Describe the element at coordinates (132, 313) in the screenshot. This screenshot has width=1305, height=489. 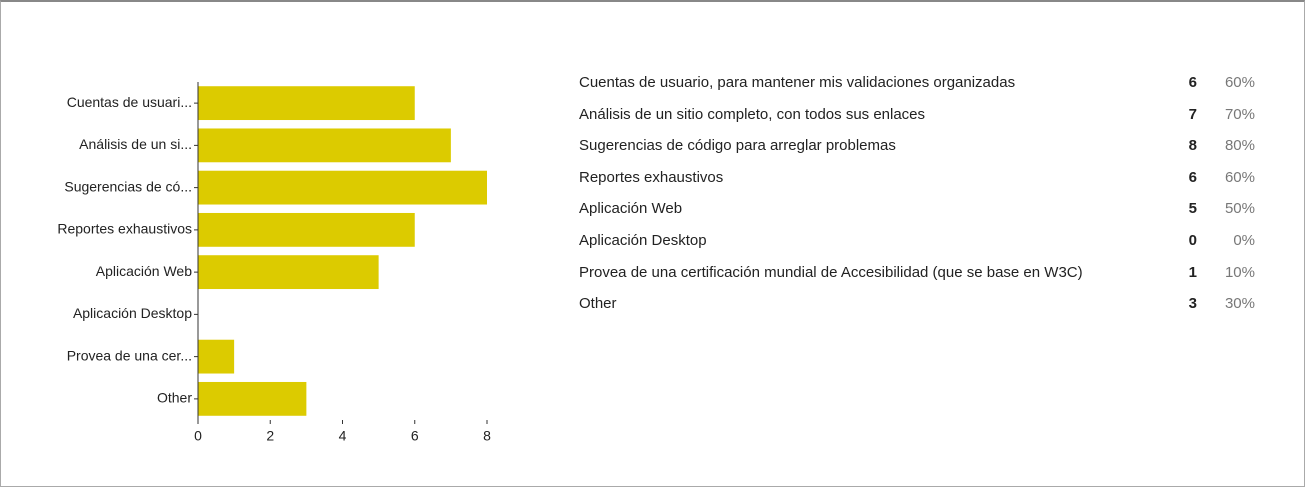
I see `y-tick-label: Aplicación Desktop` at that location.